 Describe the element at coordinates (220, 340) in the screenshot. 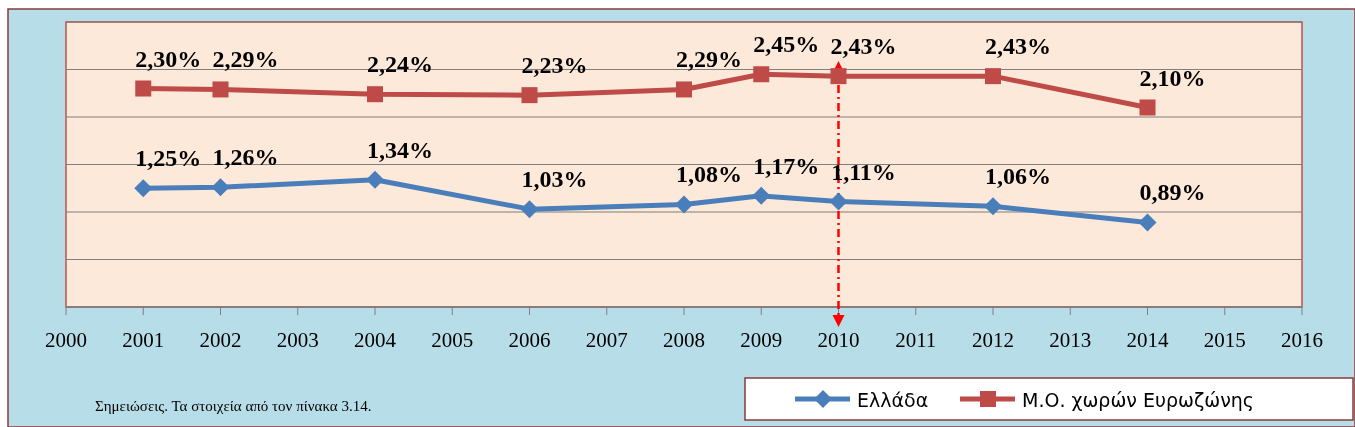

I see `x-tick-label: 2002` at that location.